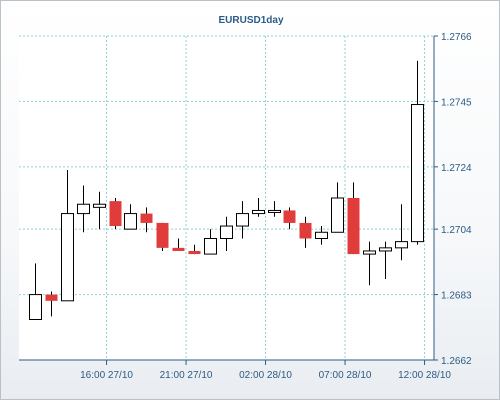 This screenshot has height=401, width=500. I want to click on x-tick-label: 02:00 28/10, so click(265, 375).